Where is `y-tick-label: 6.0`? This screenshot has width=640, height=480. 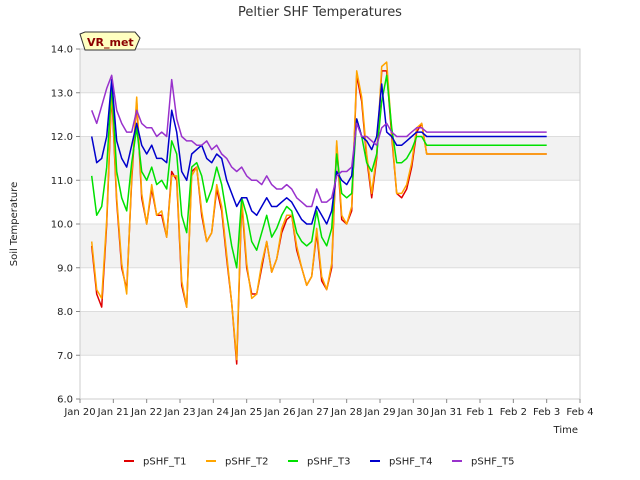 y-tick-label: 6.0 is located at coordinates (65, 400).